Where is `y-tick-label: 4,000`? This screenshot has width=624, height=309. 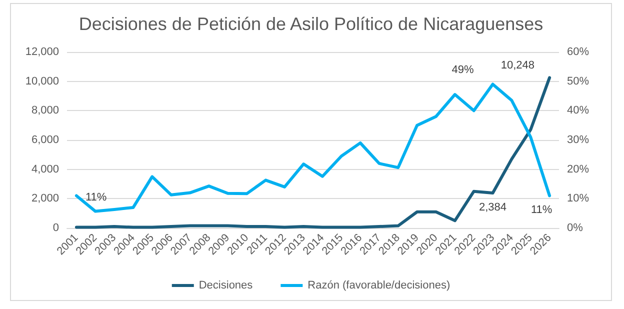 y-tick-label: 4,000 is located at coordinates (45, 169).